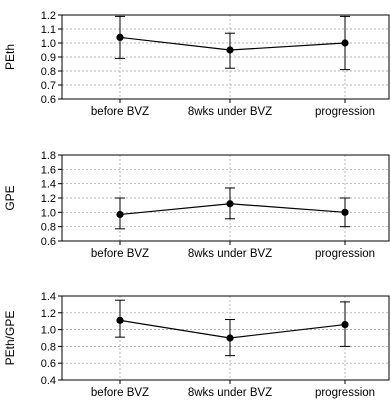 The height and width of the screenshot is (400, 391). Describe the element at coordinates (232, 329) in the screenshot. I see `series-line` at that location.